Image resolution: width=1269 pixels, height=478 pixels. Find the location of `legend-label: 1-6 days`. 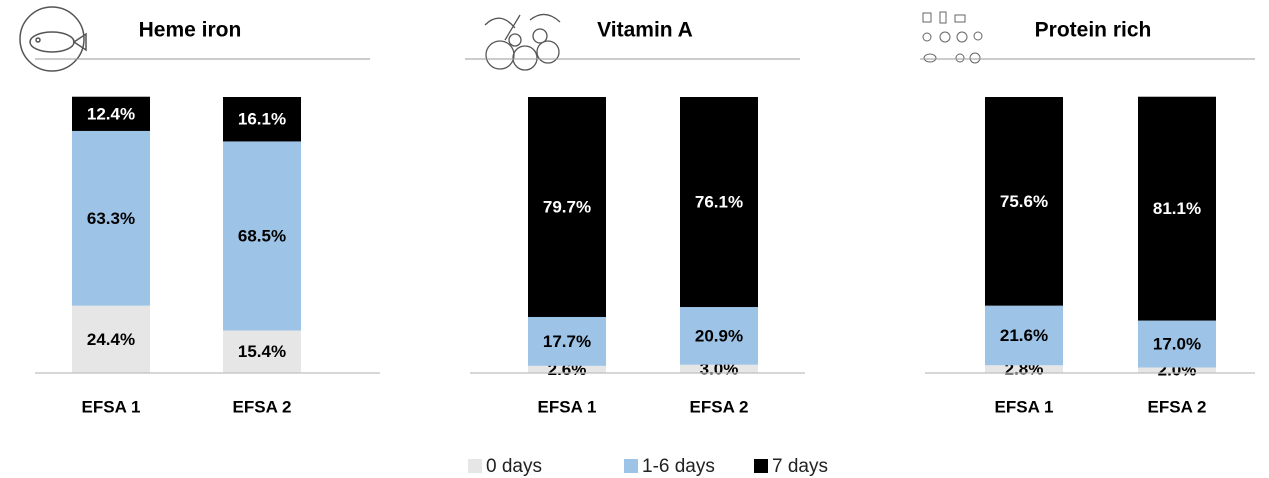

legend-label: 1-6 days is located at coordinates (678, 466).